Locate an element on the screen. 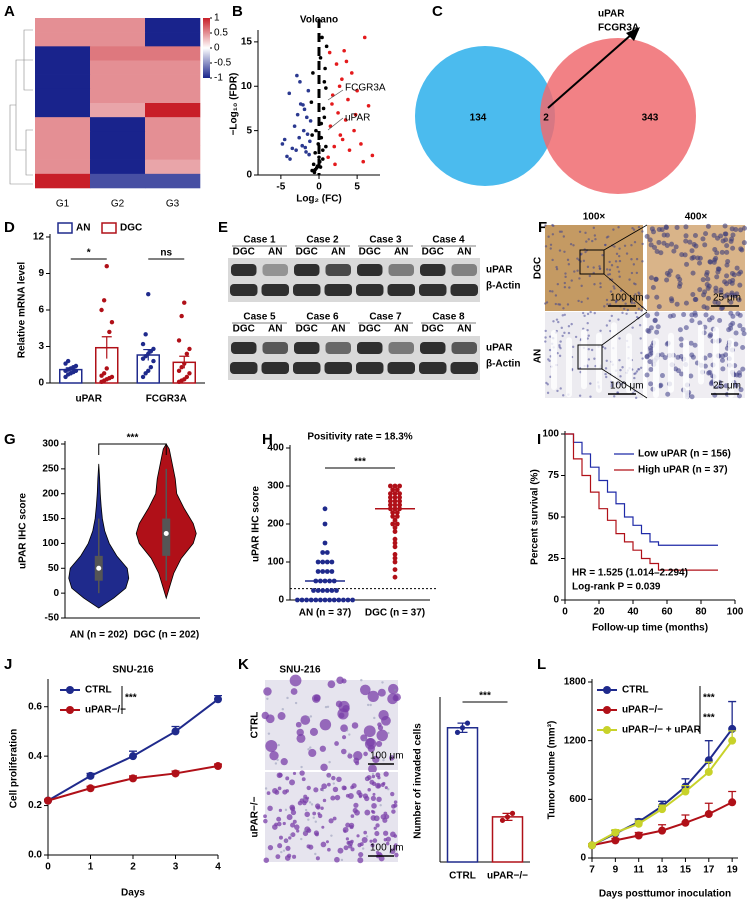 The image size is (750, 906). venn-count: 343 is located at coordinates (650, 118).